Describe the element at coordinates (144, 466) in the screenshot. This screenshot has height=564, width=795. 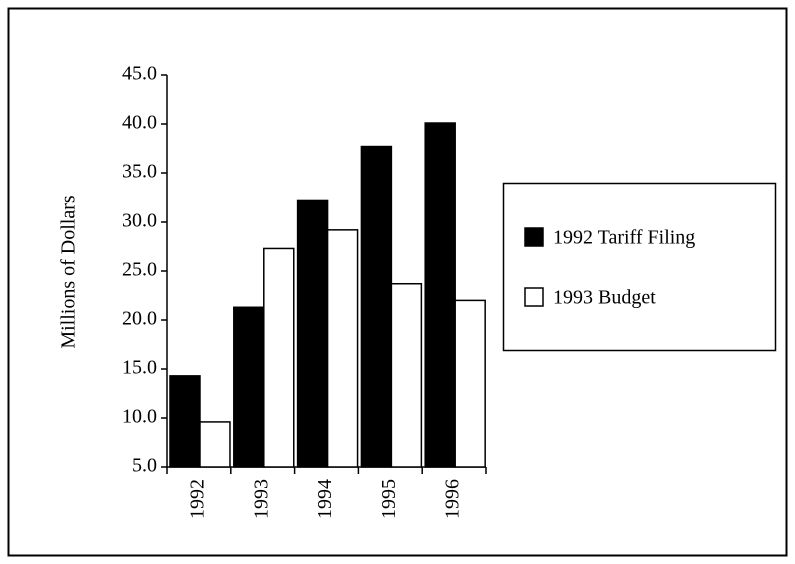
I see `y-tick-label: 5.0` at that location.